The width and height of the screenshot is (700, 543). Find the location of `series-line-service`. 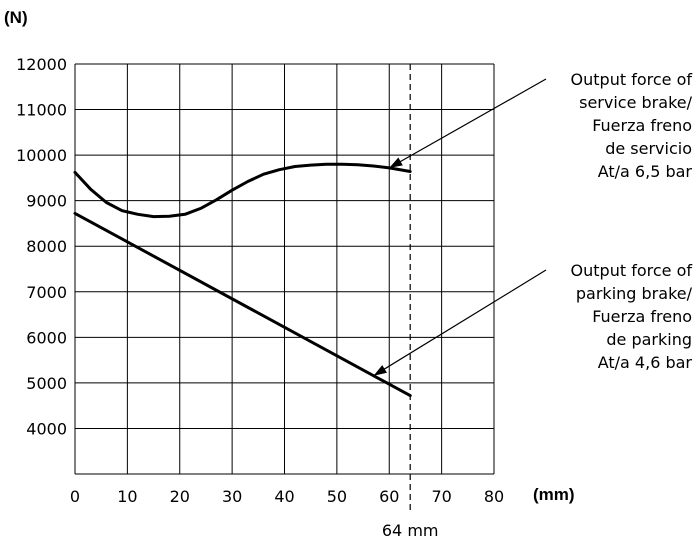

series-line-service is located at coordinates (242, 190).